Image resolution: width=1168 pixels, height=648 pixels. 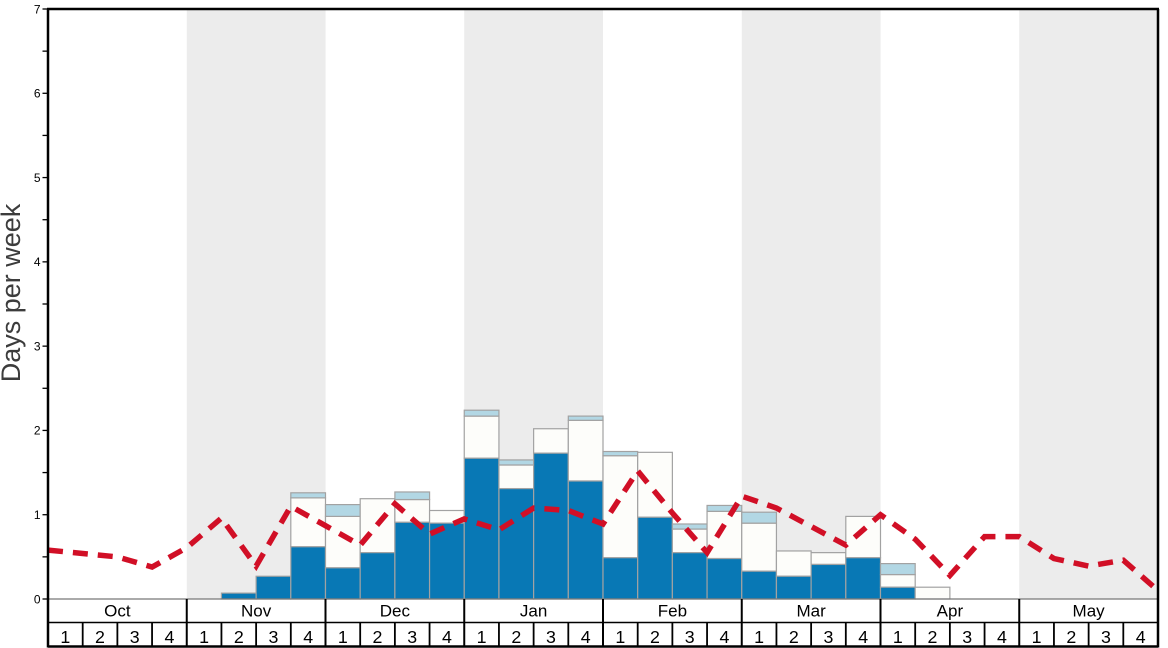 I want to click on svg-text: Nov, so click(x=256, y=611).